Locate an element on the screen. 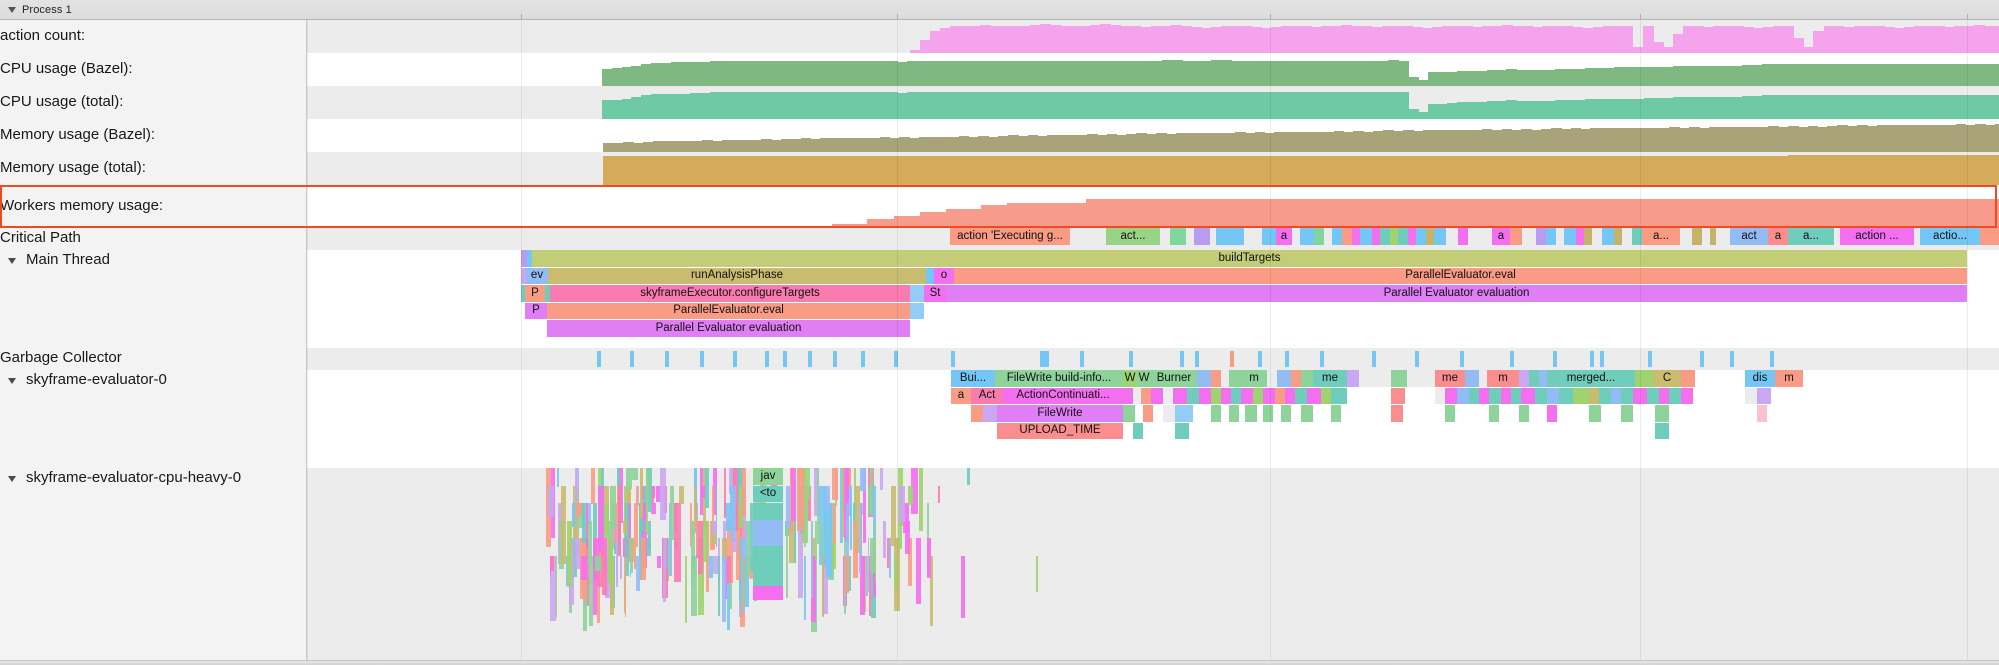 The width and height of the screenshot is (1999, 665). flame-event: Parallel Evaluator evaluation is located at coordinates (1456, 293).